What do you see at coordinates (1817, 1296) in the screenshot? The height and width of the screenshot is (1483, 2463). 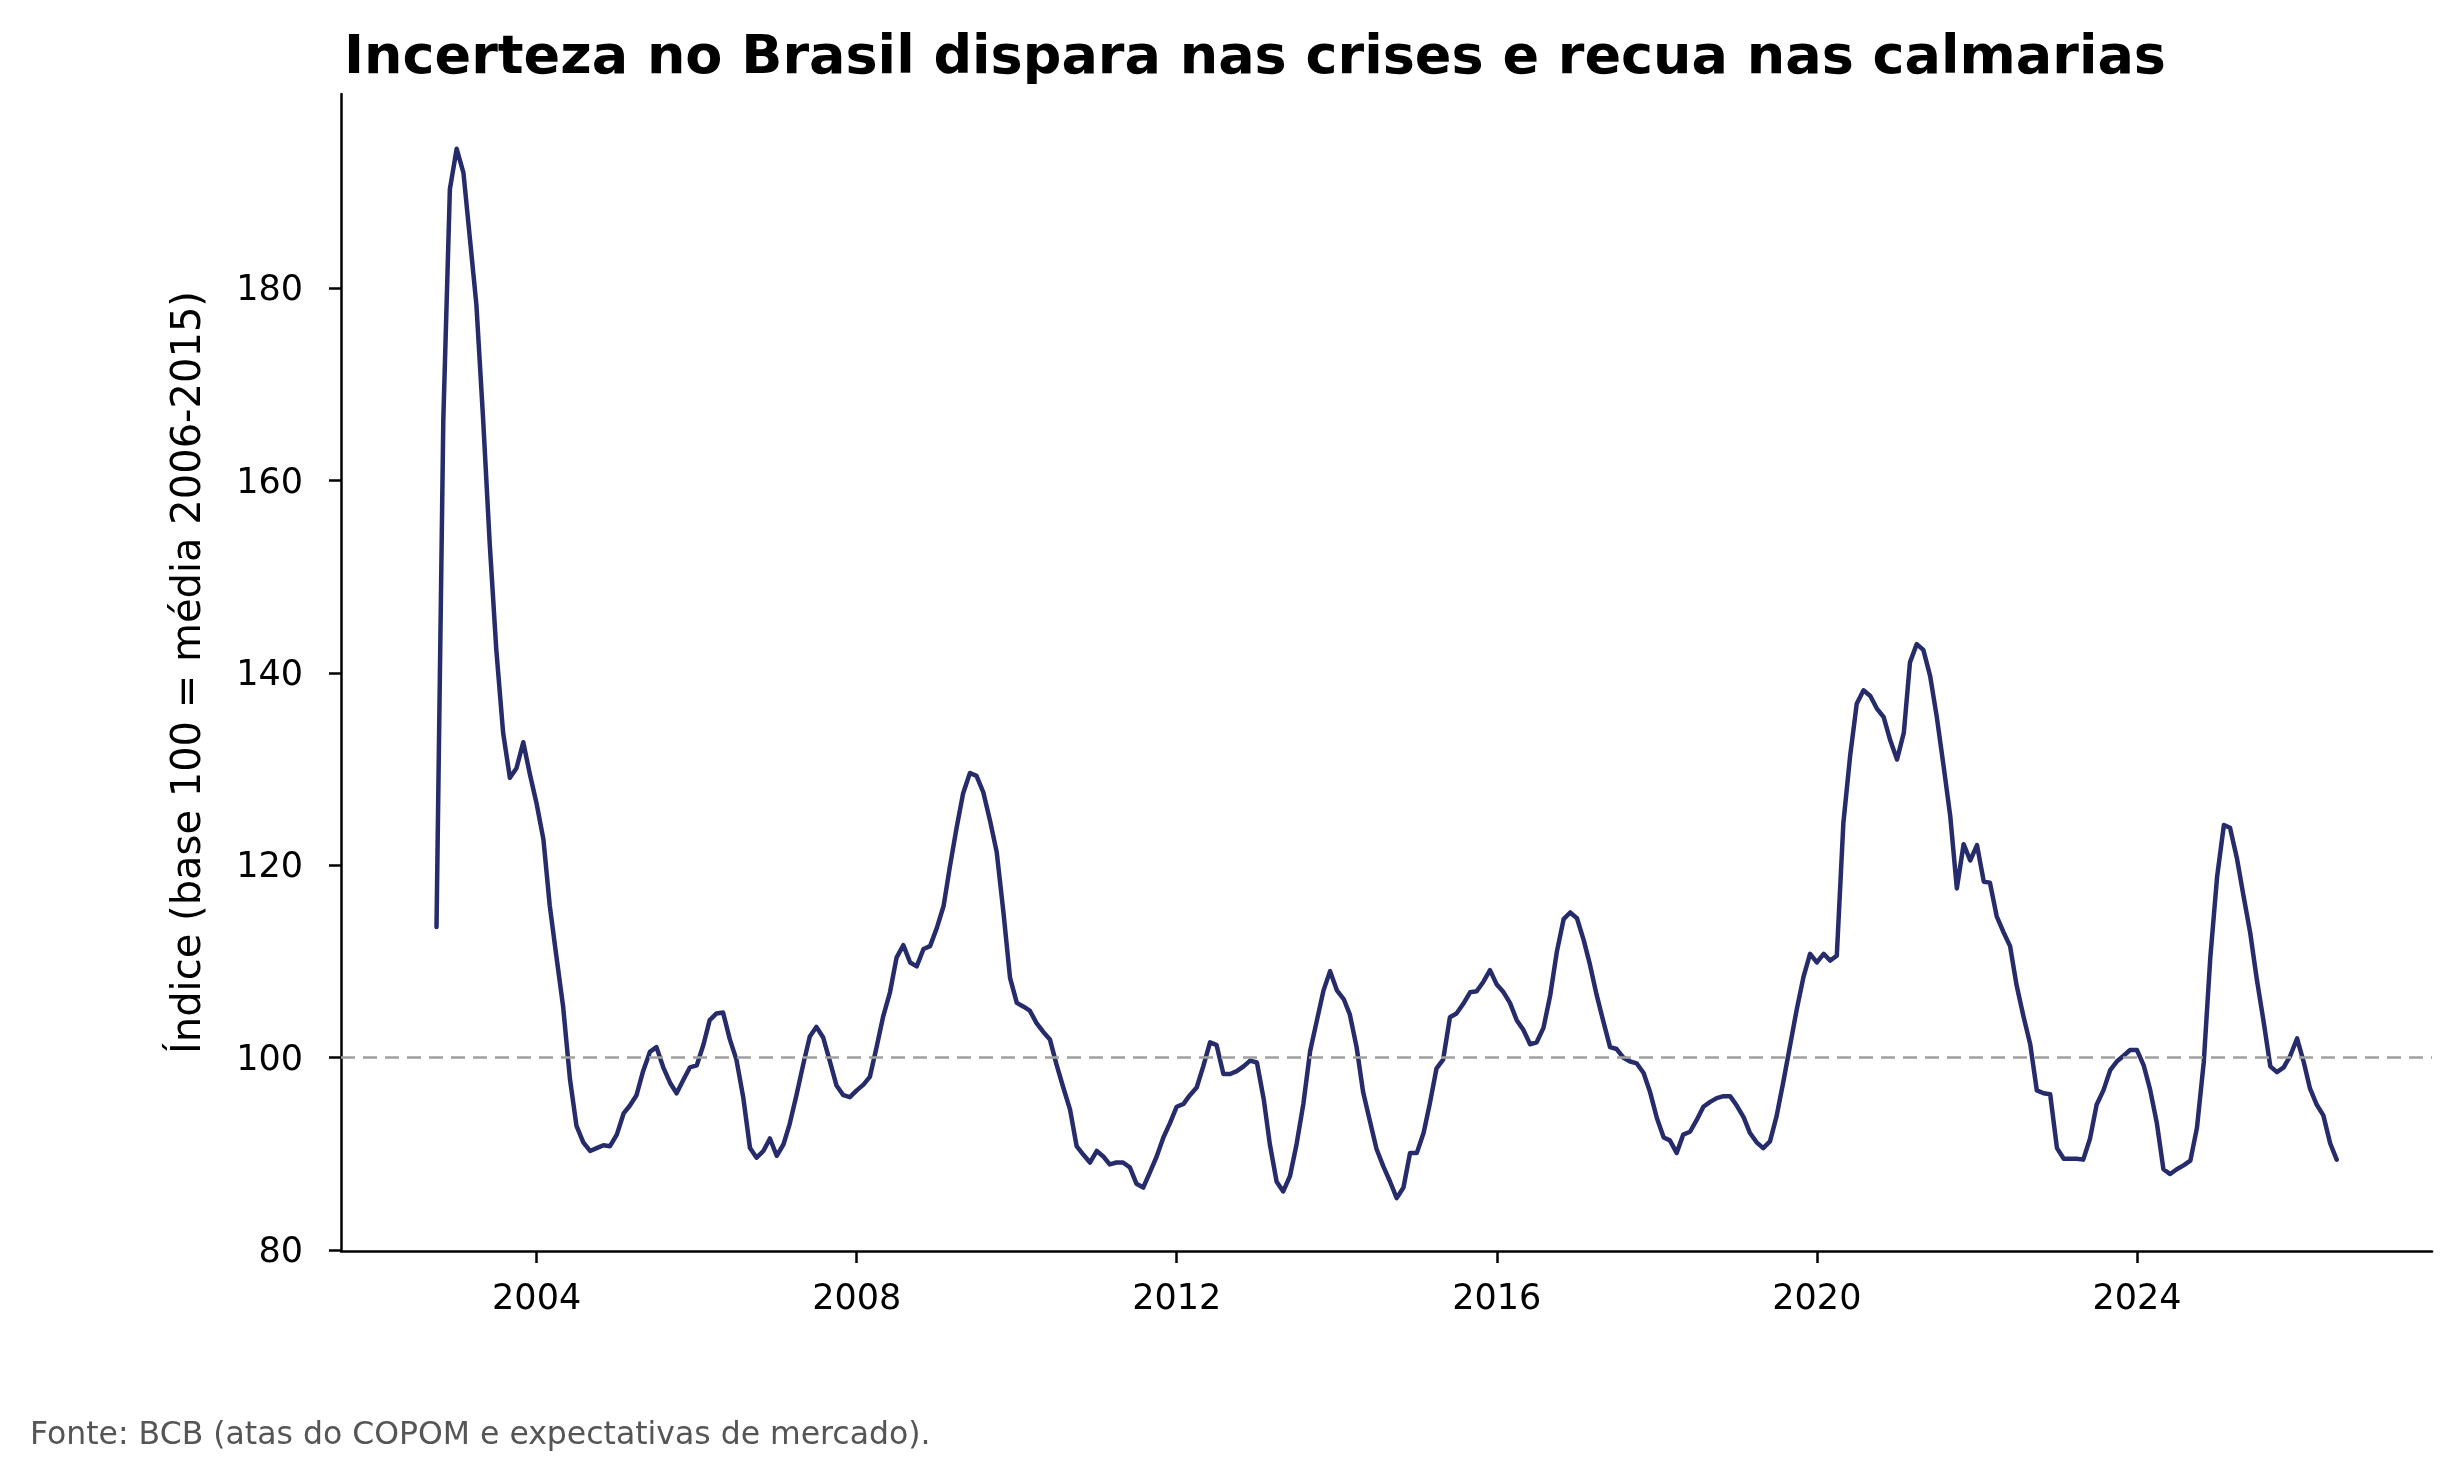 I see `x-tick-label: 2020` at bounding box center [1817, 1296].